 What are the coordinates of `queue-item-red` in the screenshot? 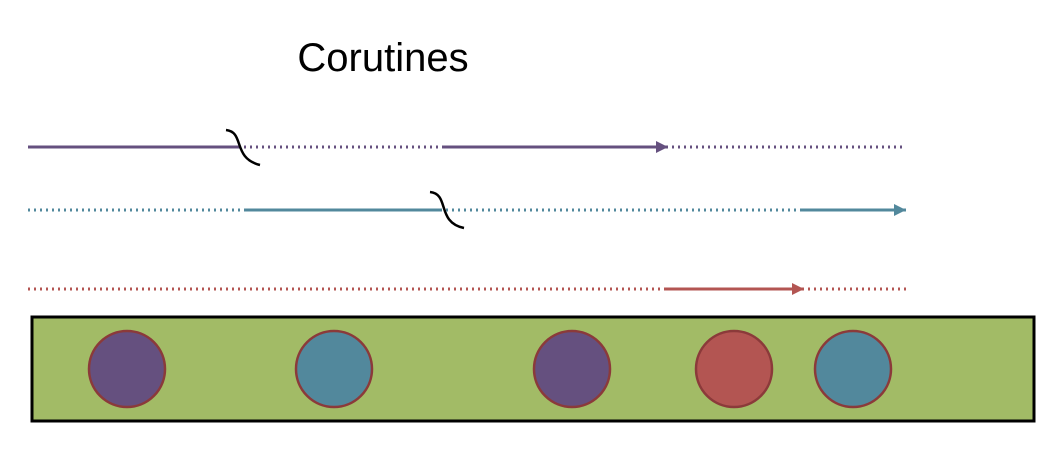 It's located at (734, 369).